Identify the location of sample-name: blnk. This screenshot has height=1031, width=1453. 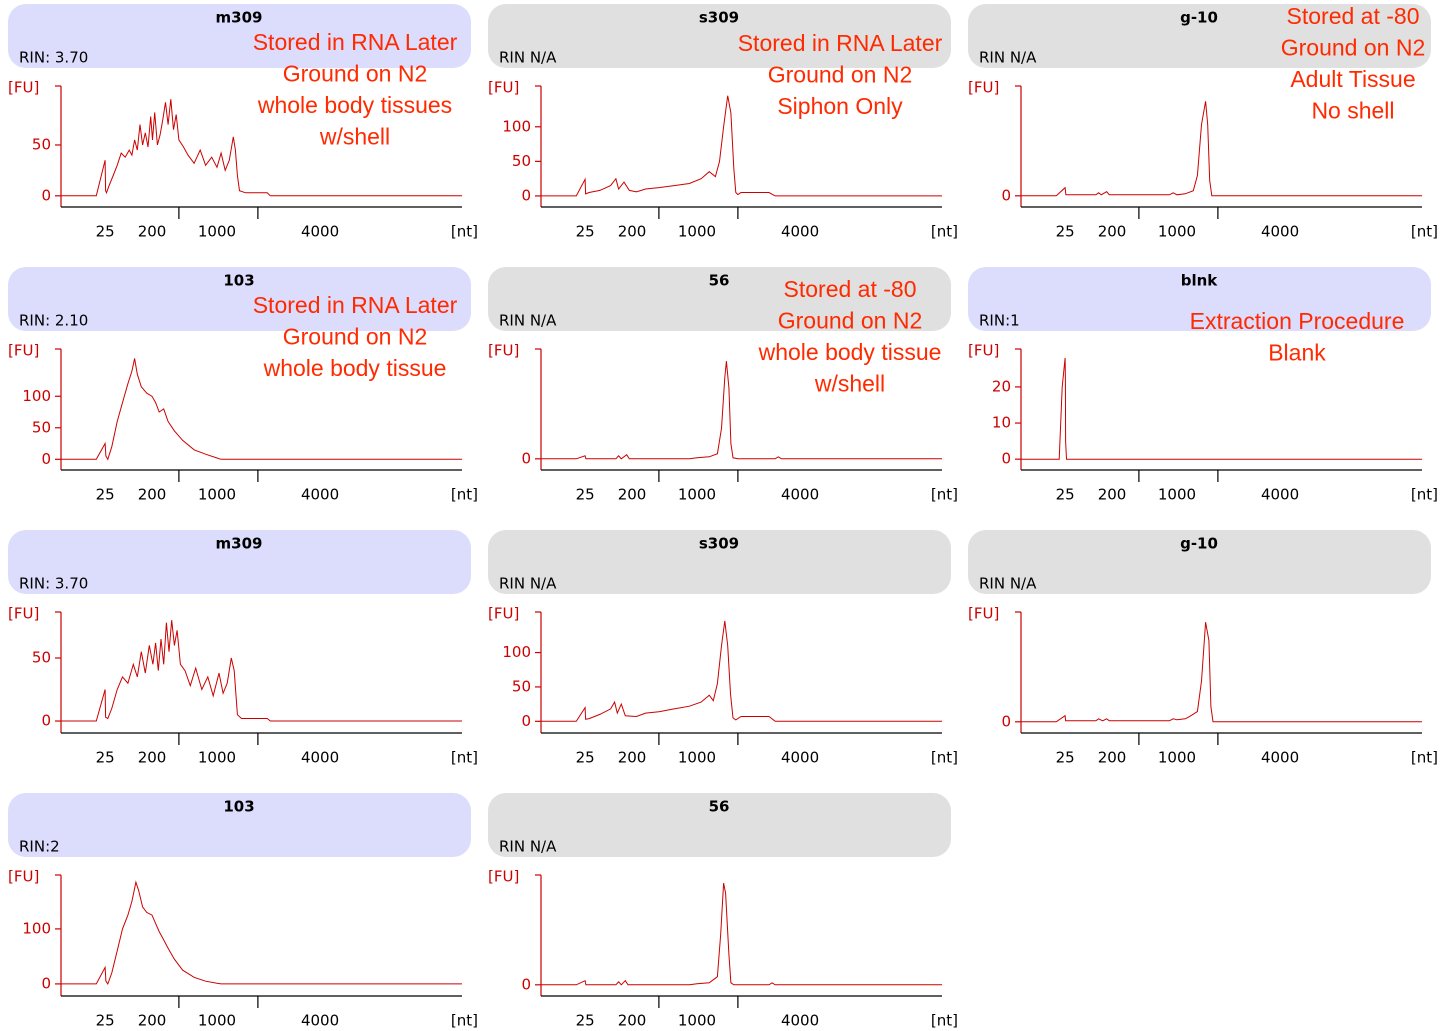
(1200, 281).